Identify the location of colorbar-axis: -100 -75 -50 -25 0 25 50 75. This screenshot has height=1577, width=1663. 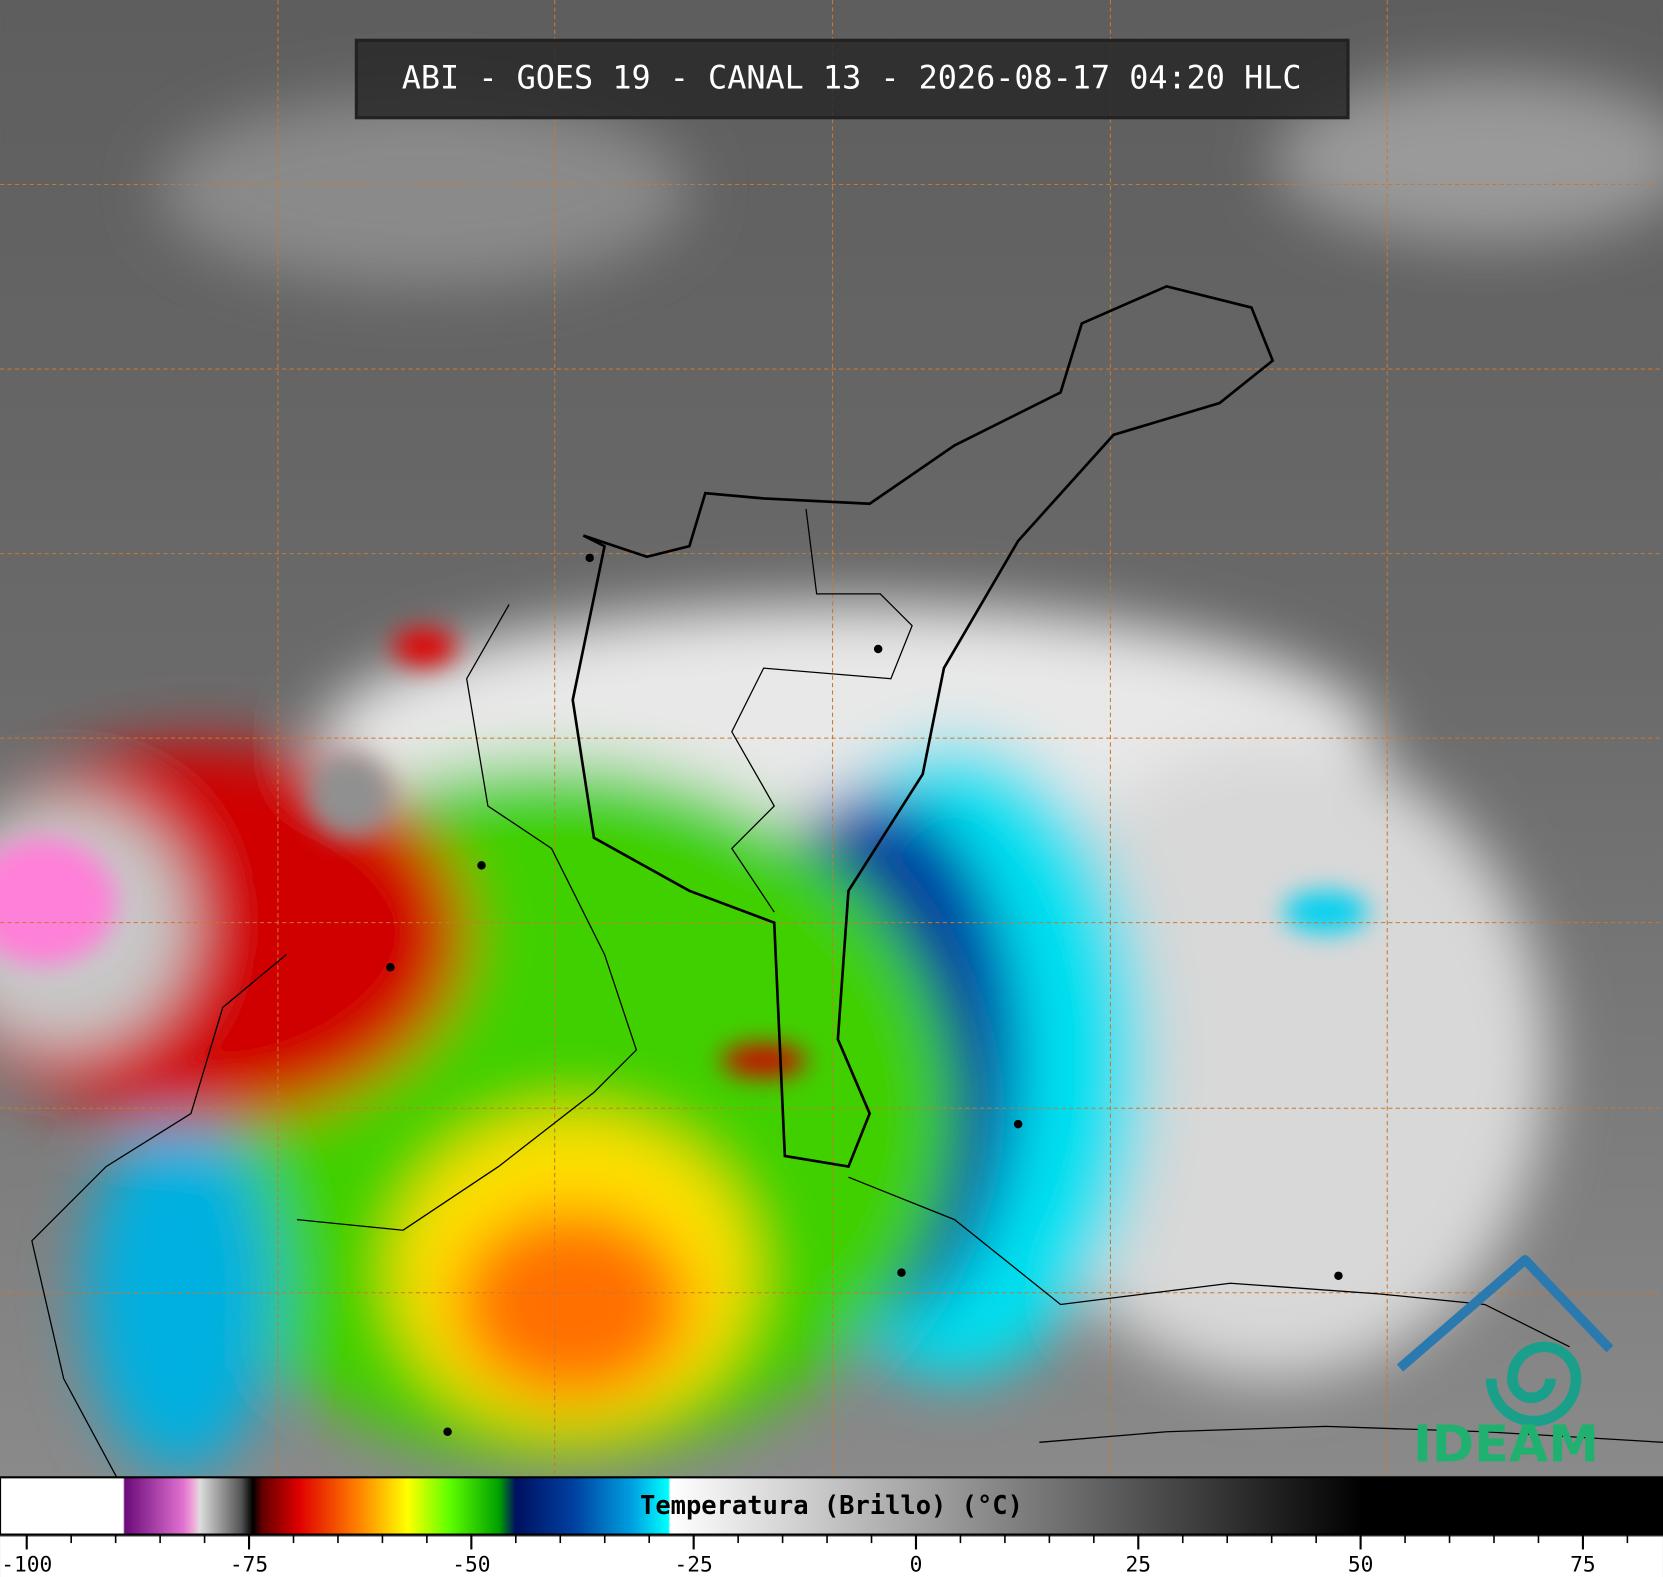
(815, 1555).